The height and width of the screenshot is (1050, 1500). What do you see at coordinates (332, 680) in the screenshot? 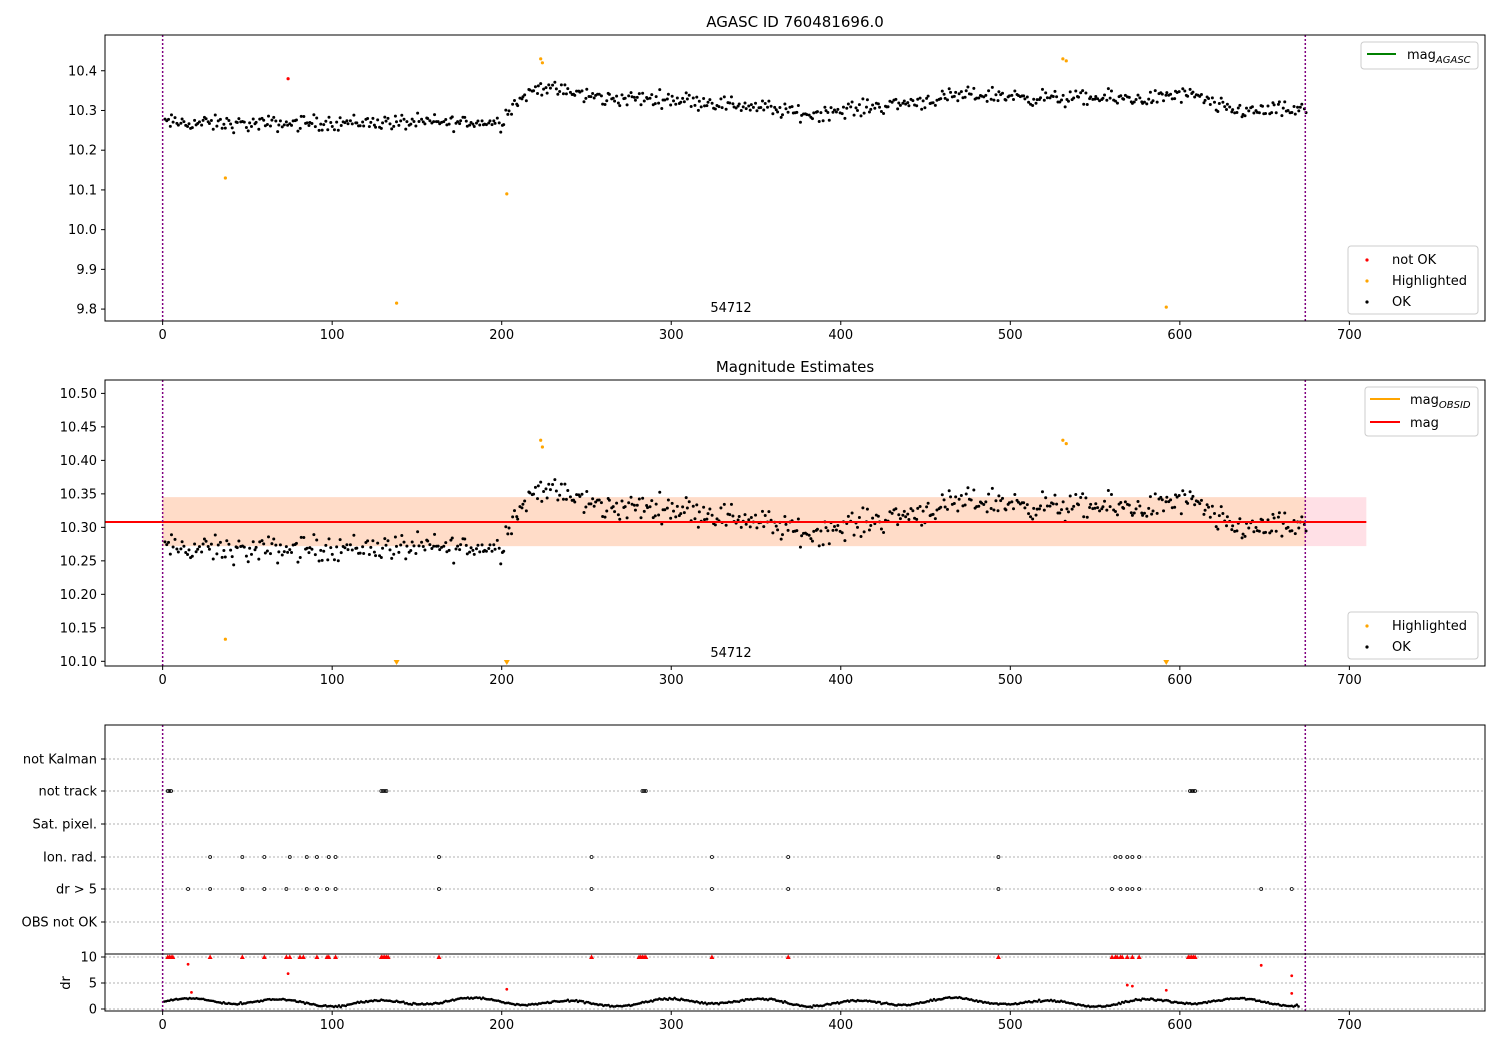
I see `x-tick-label: 100` at bounding box center [332, 680].